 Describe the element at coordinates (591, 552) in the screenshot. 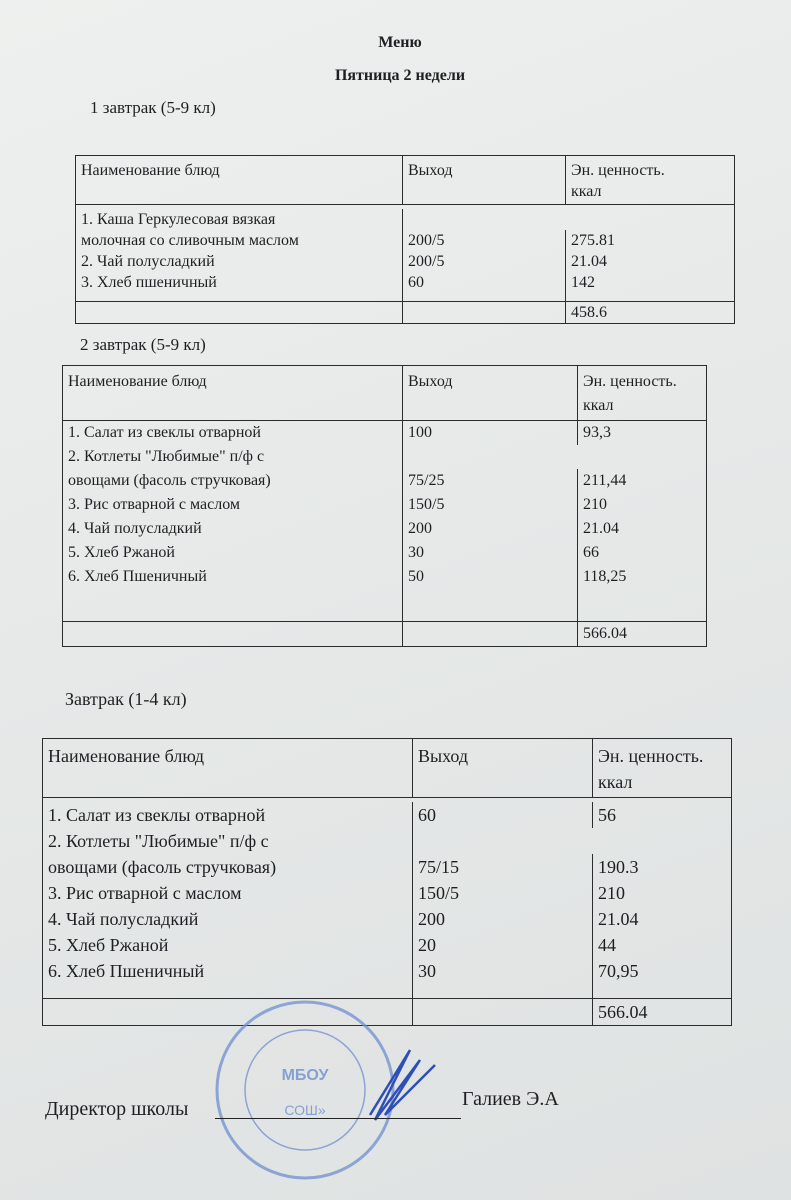

I see `dish-kcal: 66` at that location.